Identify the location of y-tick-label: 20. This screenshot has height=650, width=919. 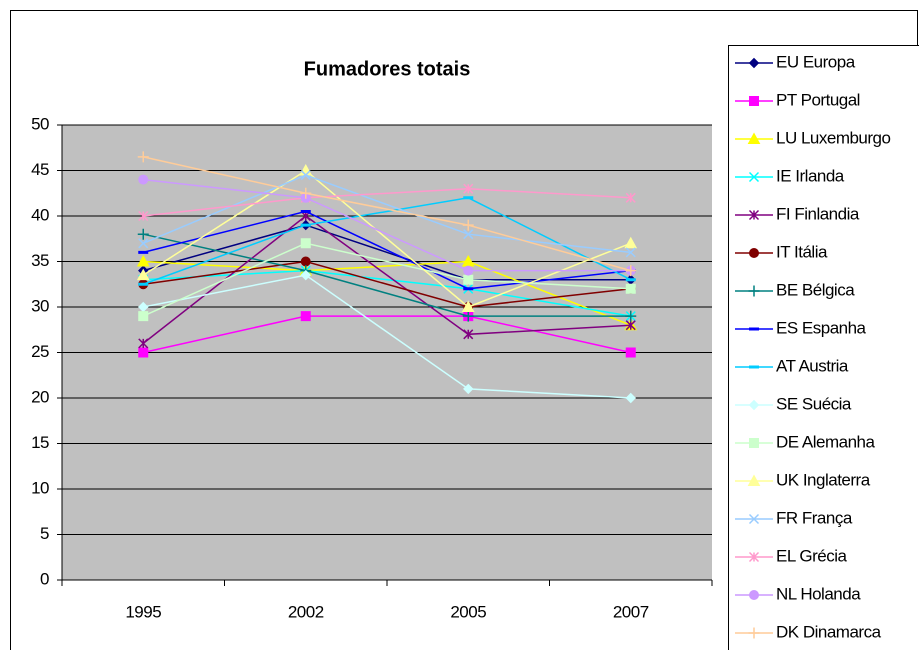
(40, 396).